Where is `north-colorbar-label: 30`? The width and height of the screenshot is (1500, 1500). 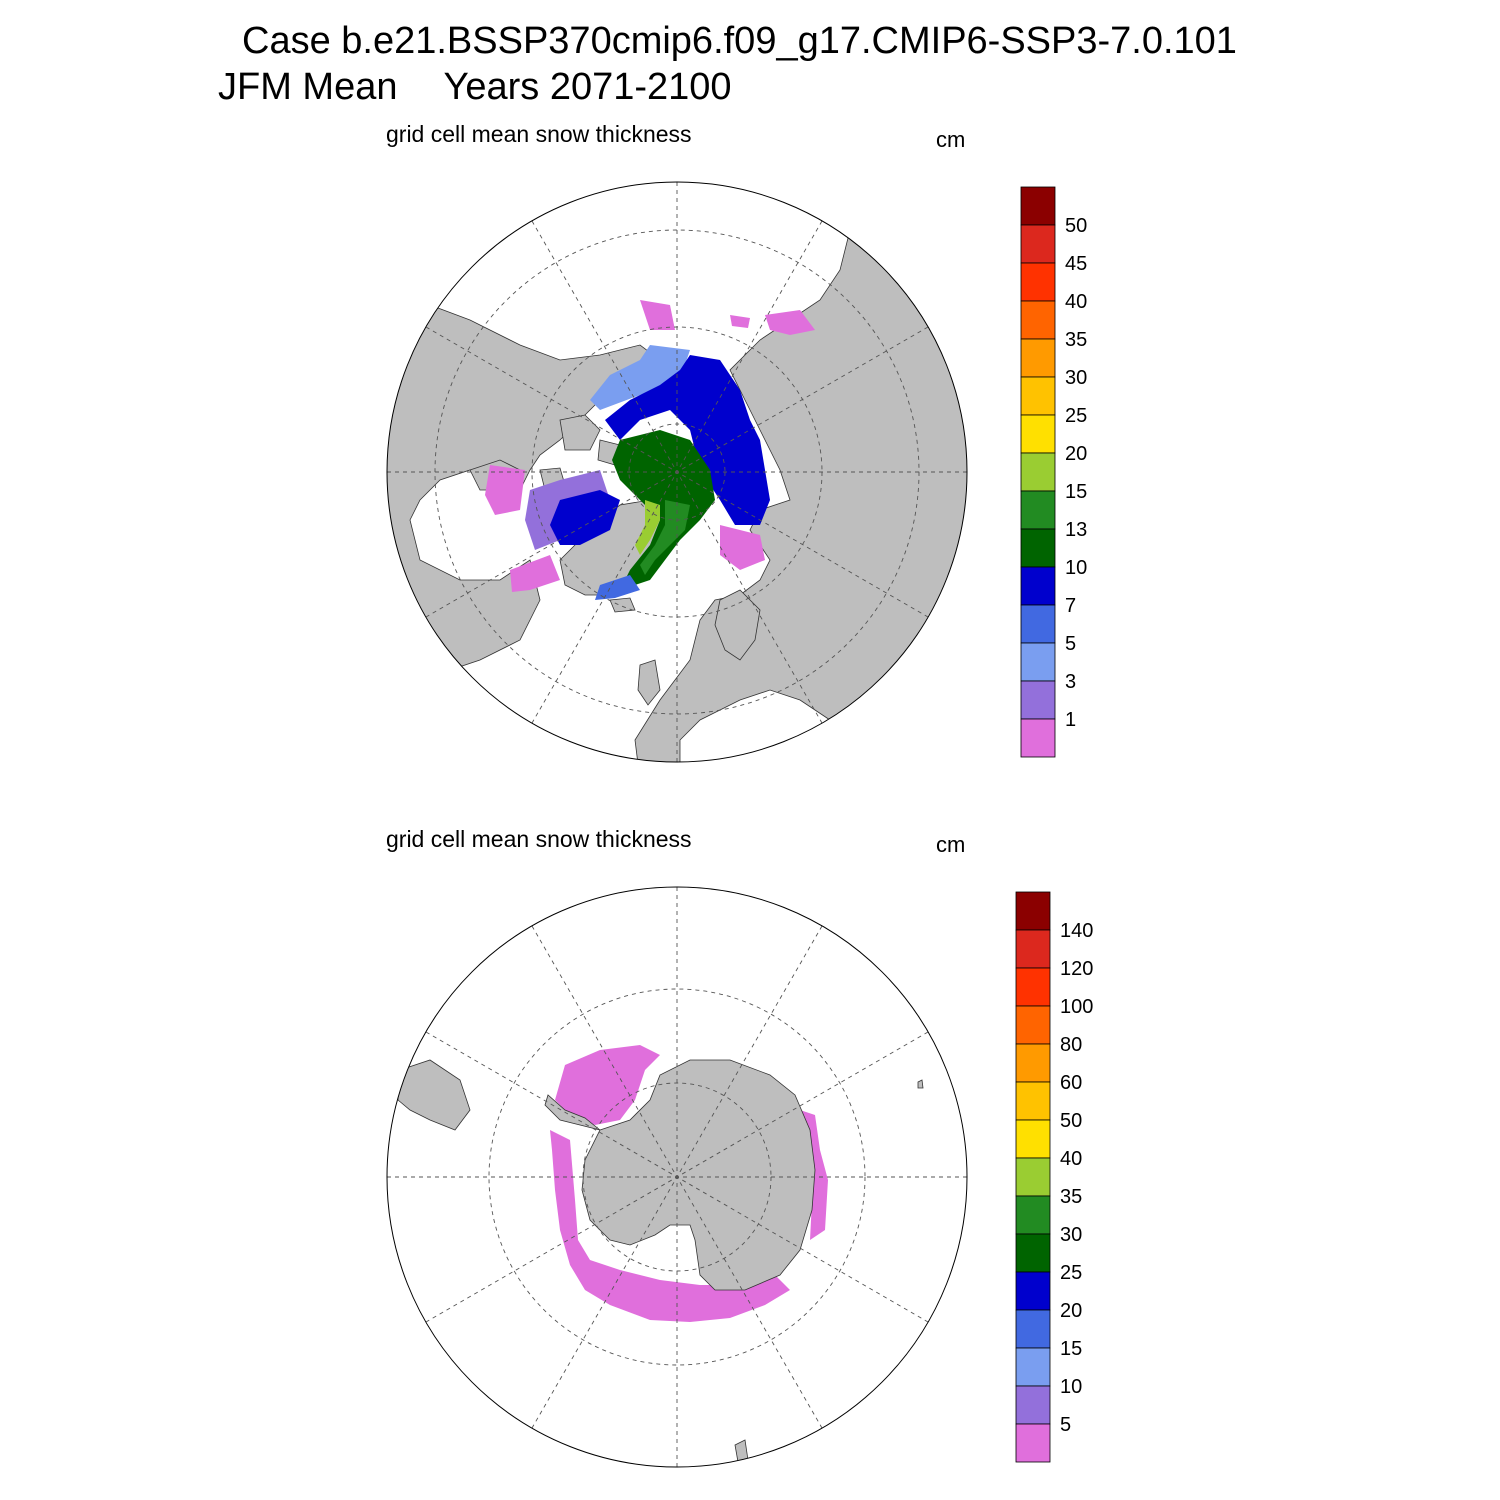 north-colorbar-label: 30 is located at coordinates (1076, 378).